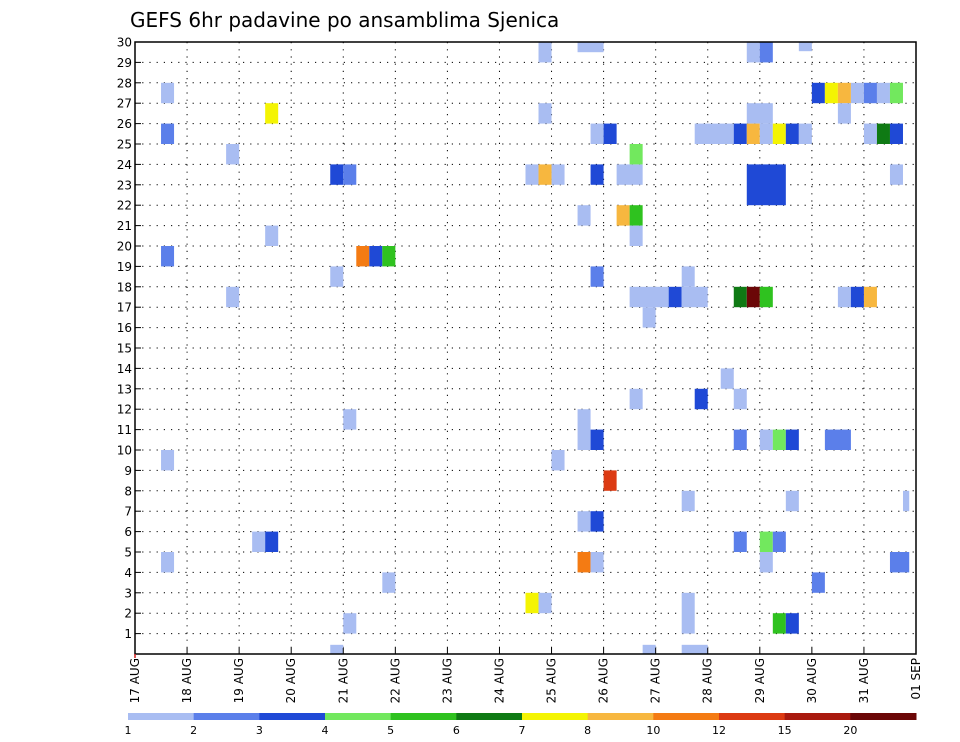  I want to click on x-tick-label: 21 AUG, so click(343, 680).